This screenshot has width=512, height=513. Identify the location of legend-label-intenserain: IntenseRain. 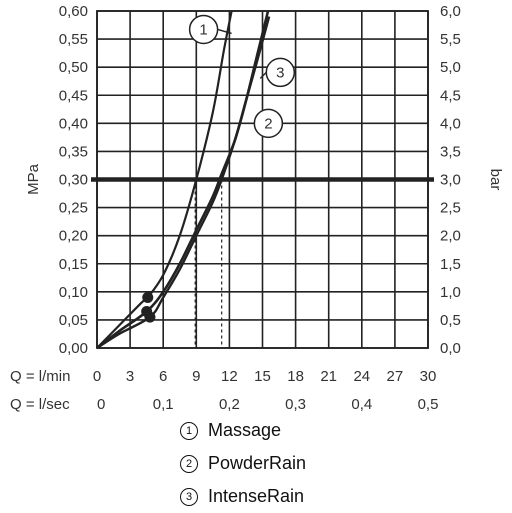
(256, 496).